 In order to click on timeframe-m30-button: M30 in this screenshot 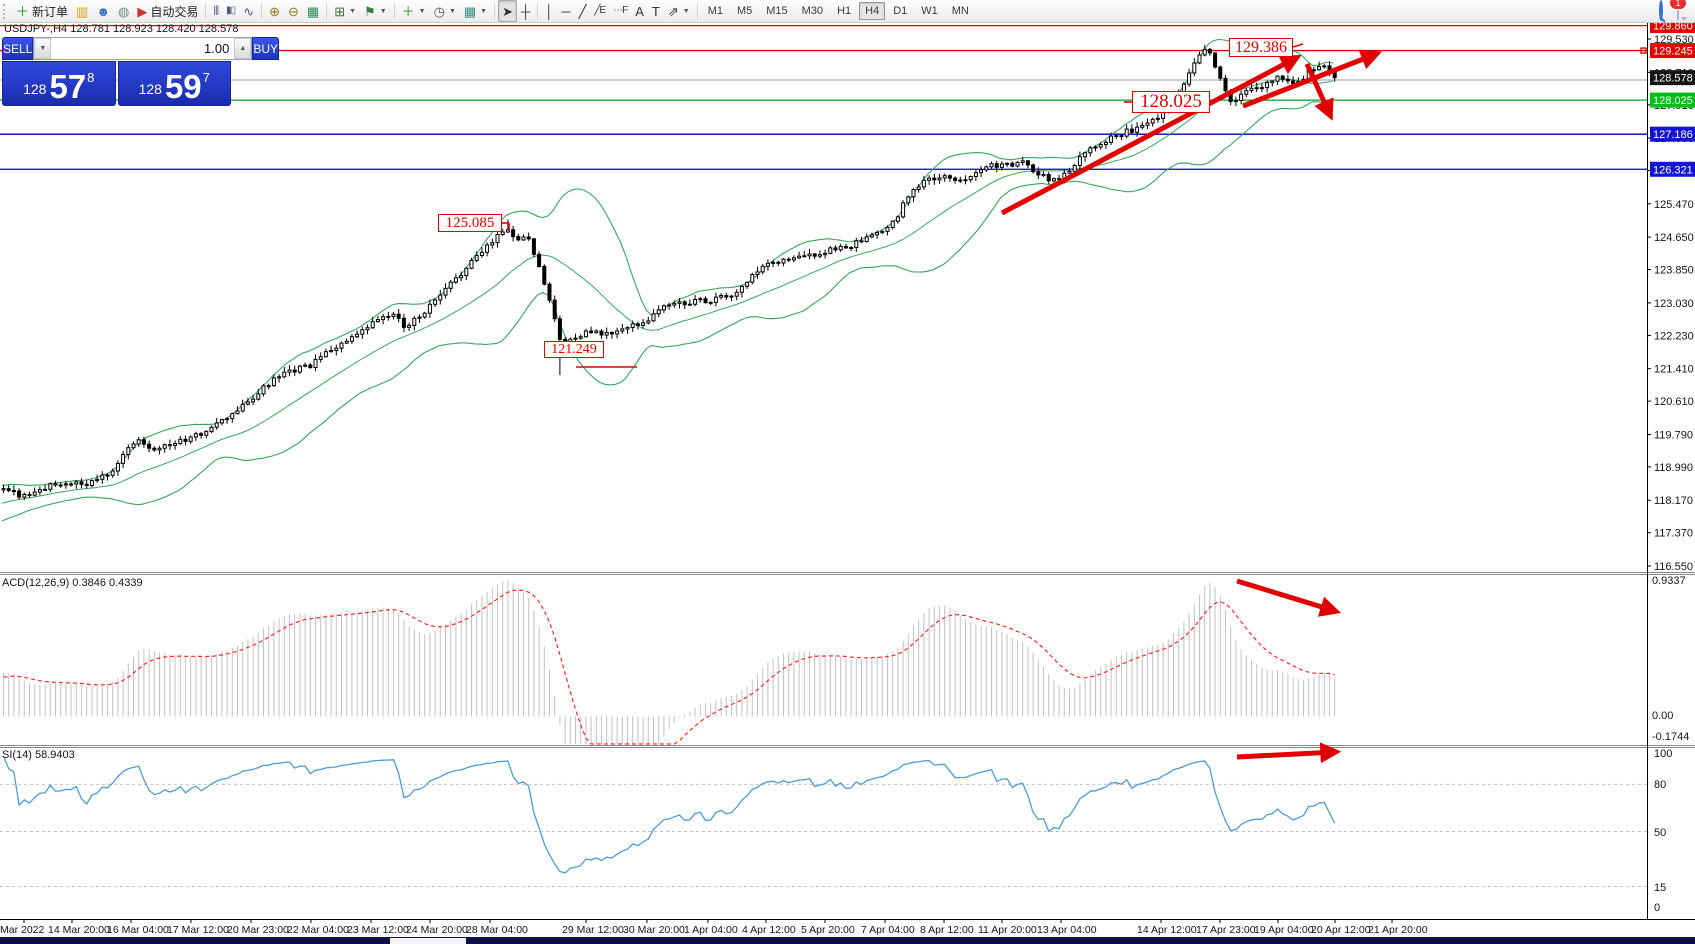, I will do `click(812, 11)`.